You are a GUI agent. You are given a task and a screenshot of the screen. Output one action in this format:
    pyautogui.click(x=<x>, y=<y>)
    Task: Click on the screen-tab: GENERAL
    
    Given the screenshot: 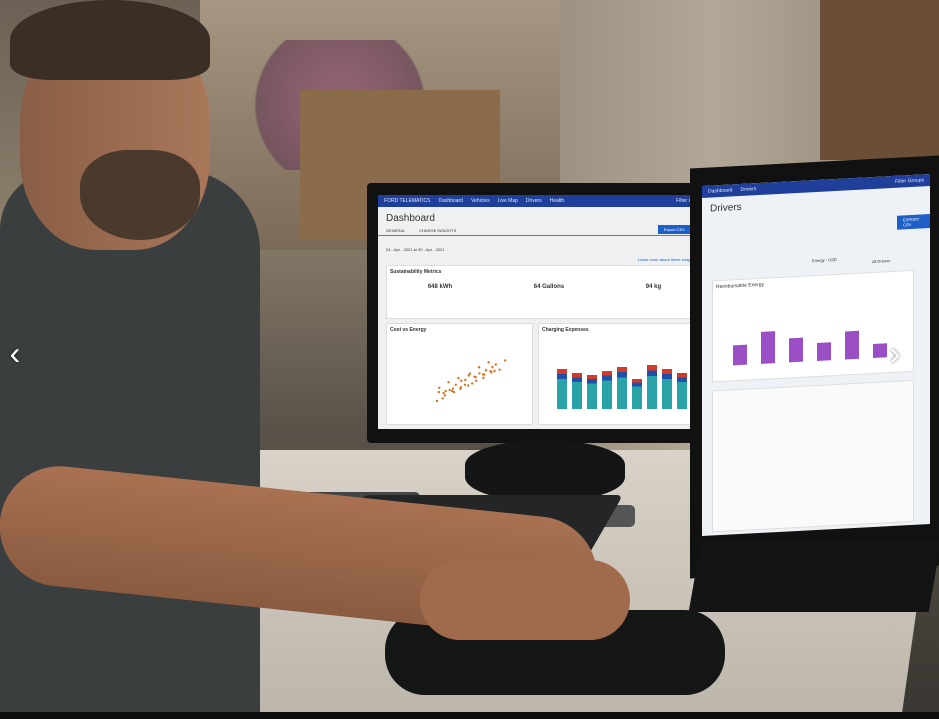 What is the action you would take?
    pyautogui.click(x=396, y=230)
    